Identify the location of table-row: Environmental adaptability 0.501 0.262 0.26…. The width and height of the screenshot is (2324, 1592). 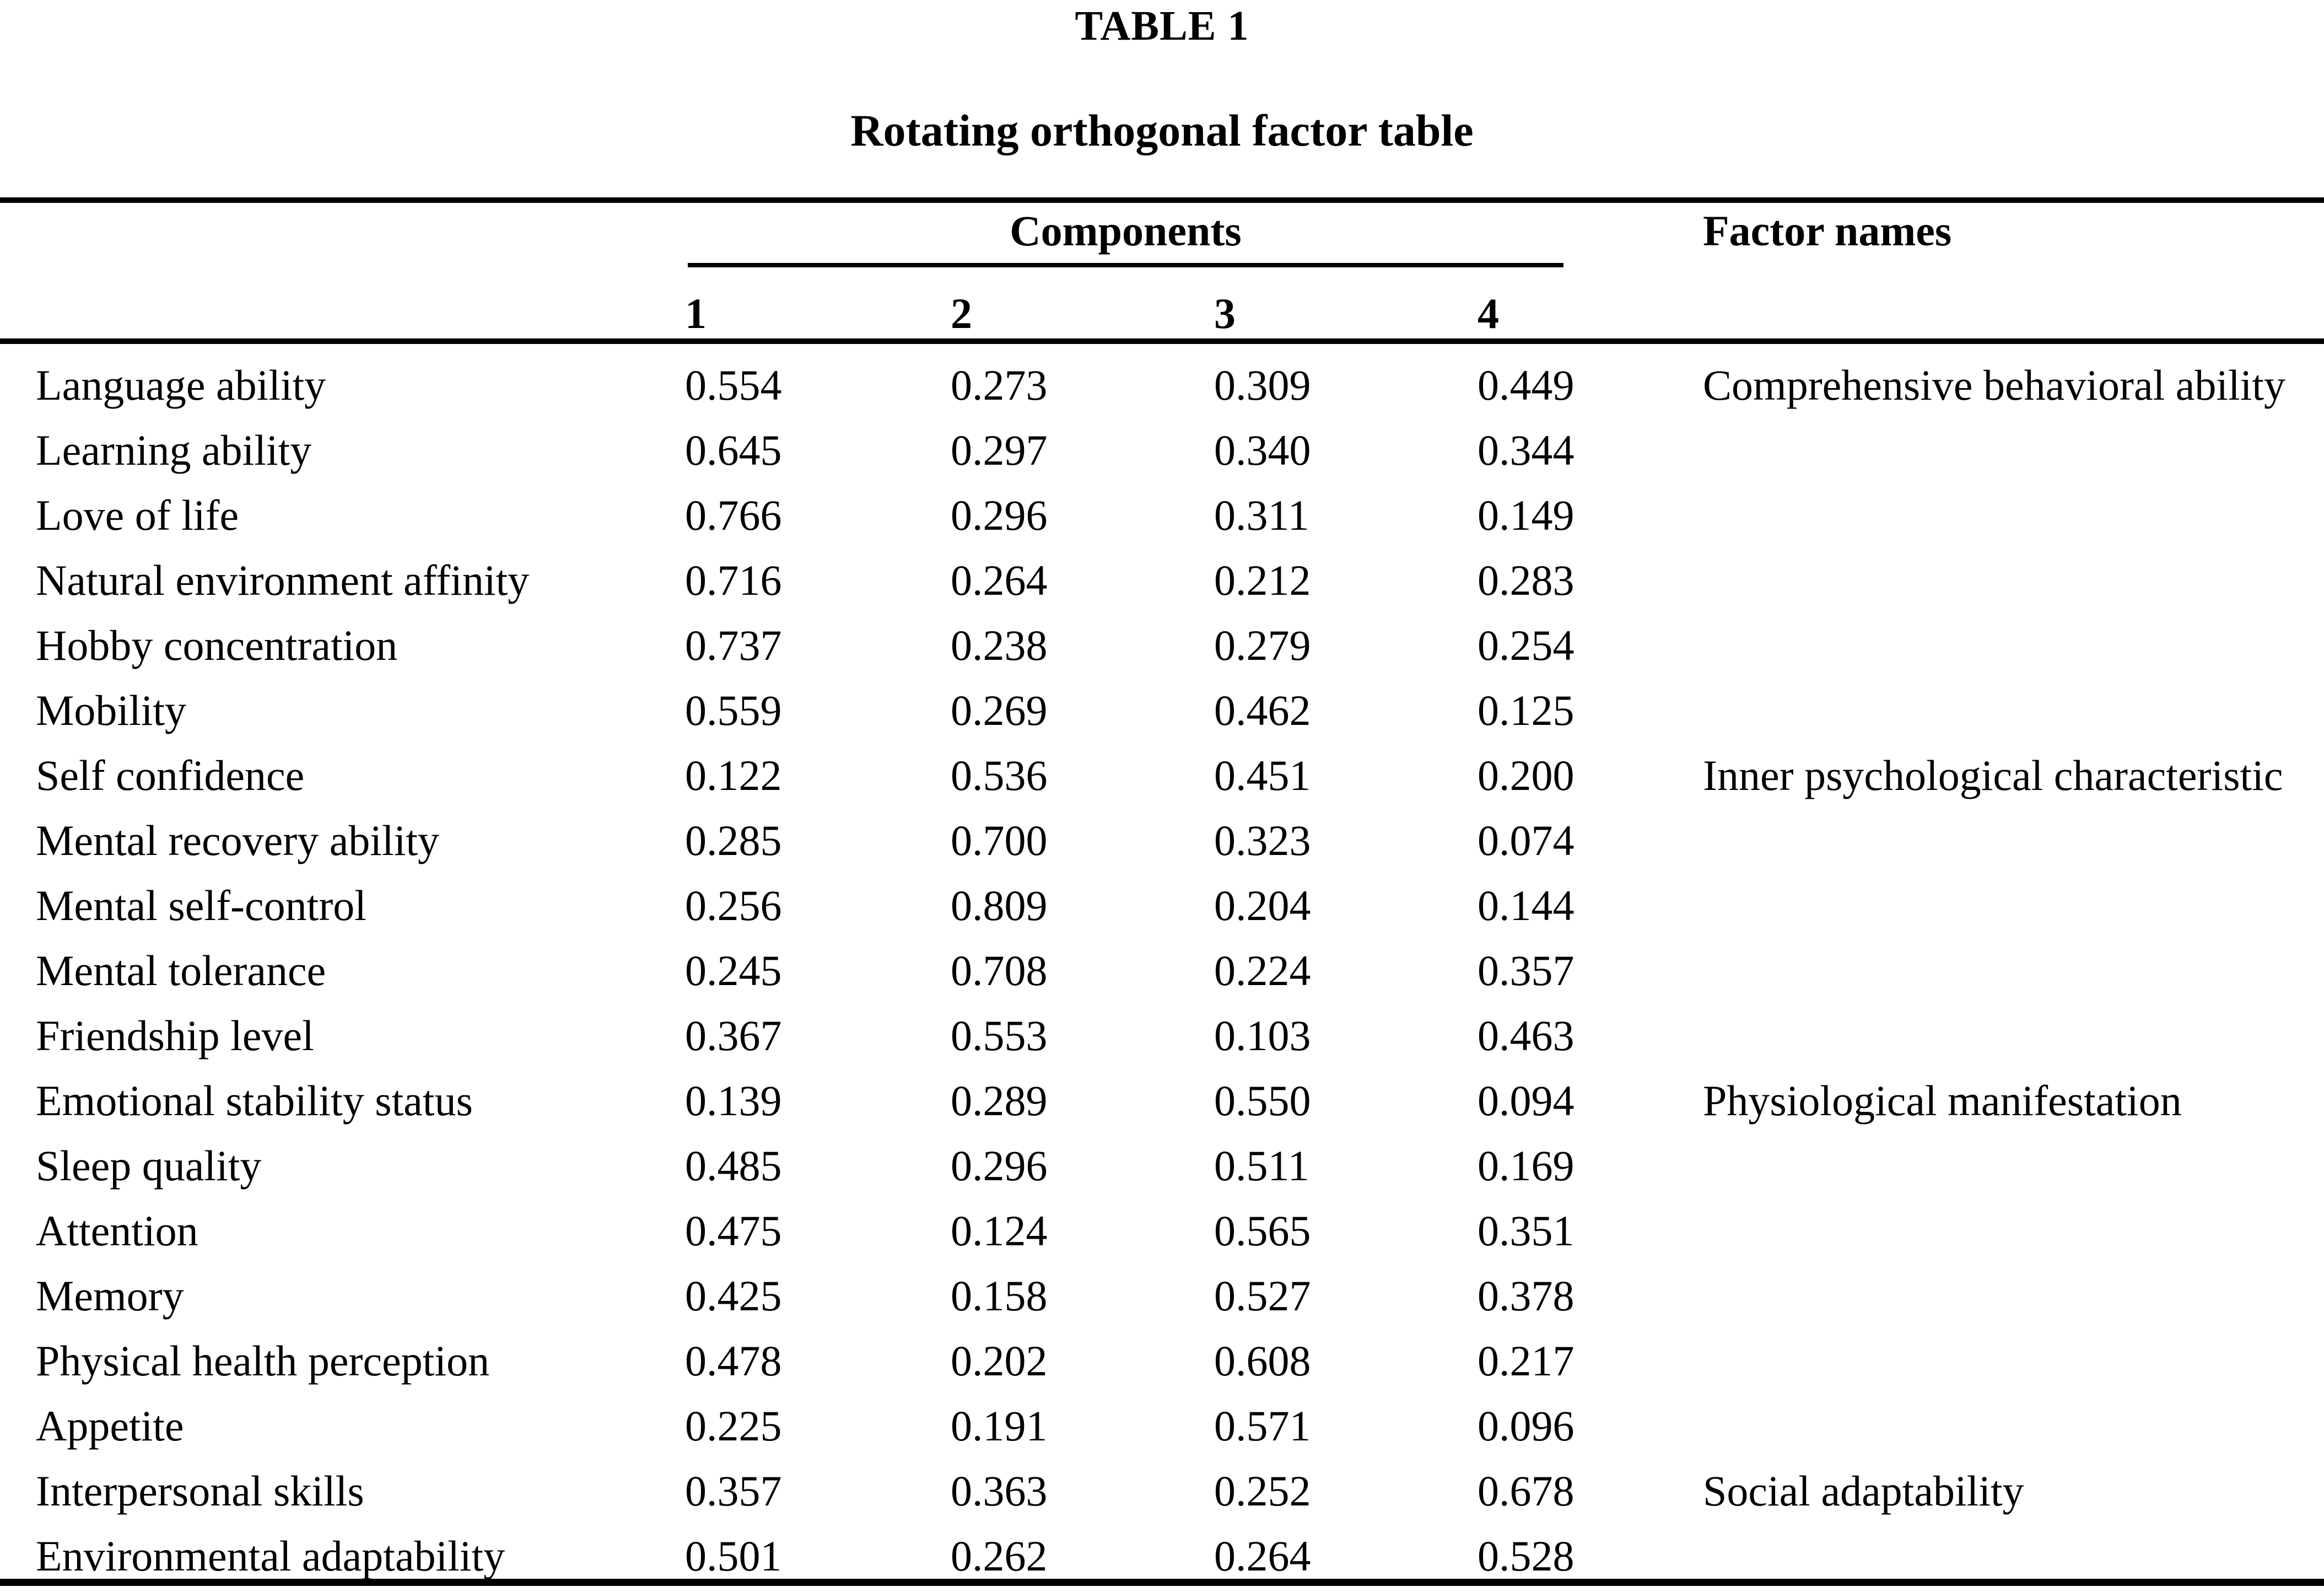
(1162, 1556).